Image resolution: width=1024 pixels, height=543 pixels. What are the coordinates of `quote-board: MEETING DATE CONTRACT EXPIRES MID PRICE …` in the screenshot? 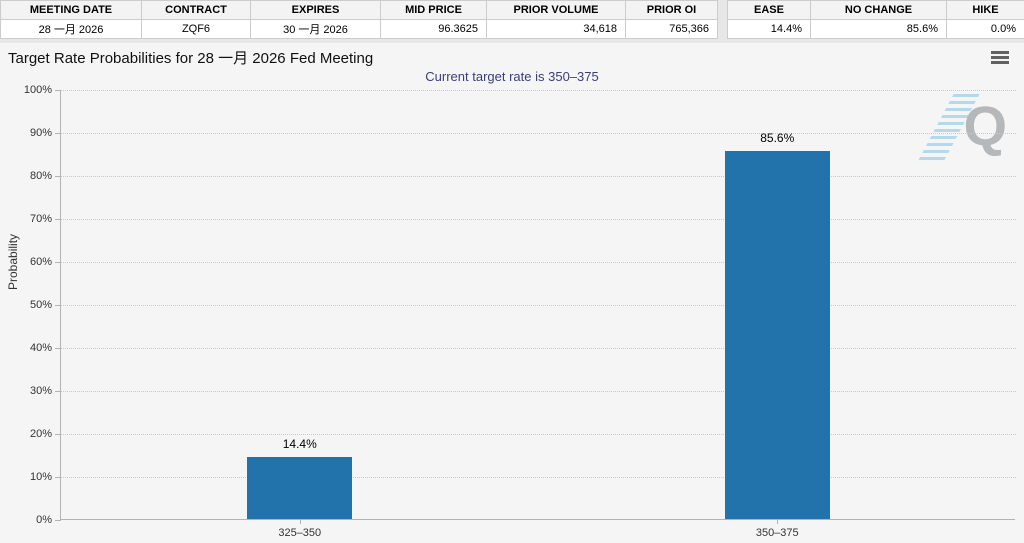 It's located at (512, 21).